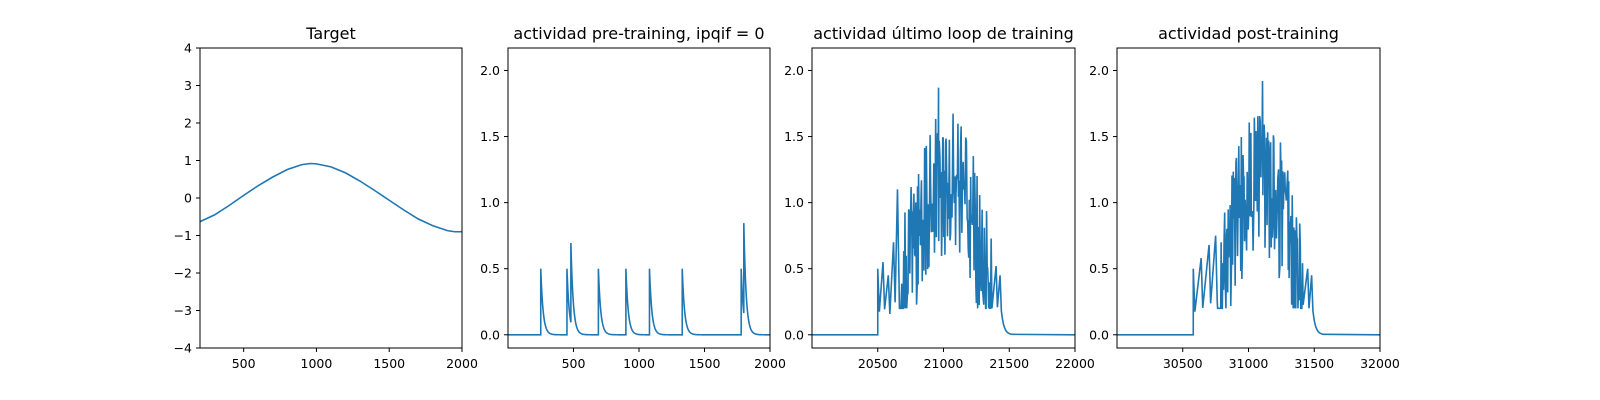 The height and width of the screenshot is (400, 1600). Describe the element at coordinates (639, 198) in the screenshot. I see `axes-frame` at that location.